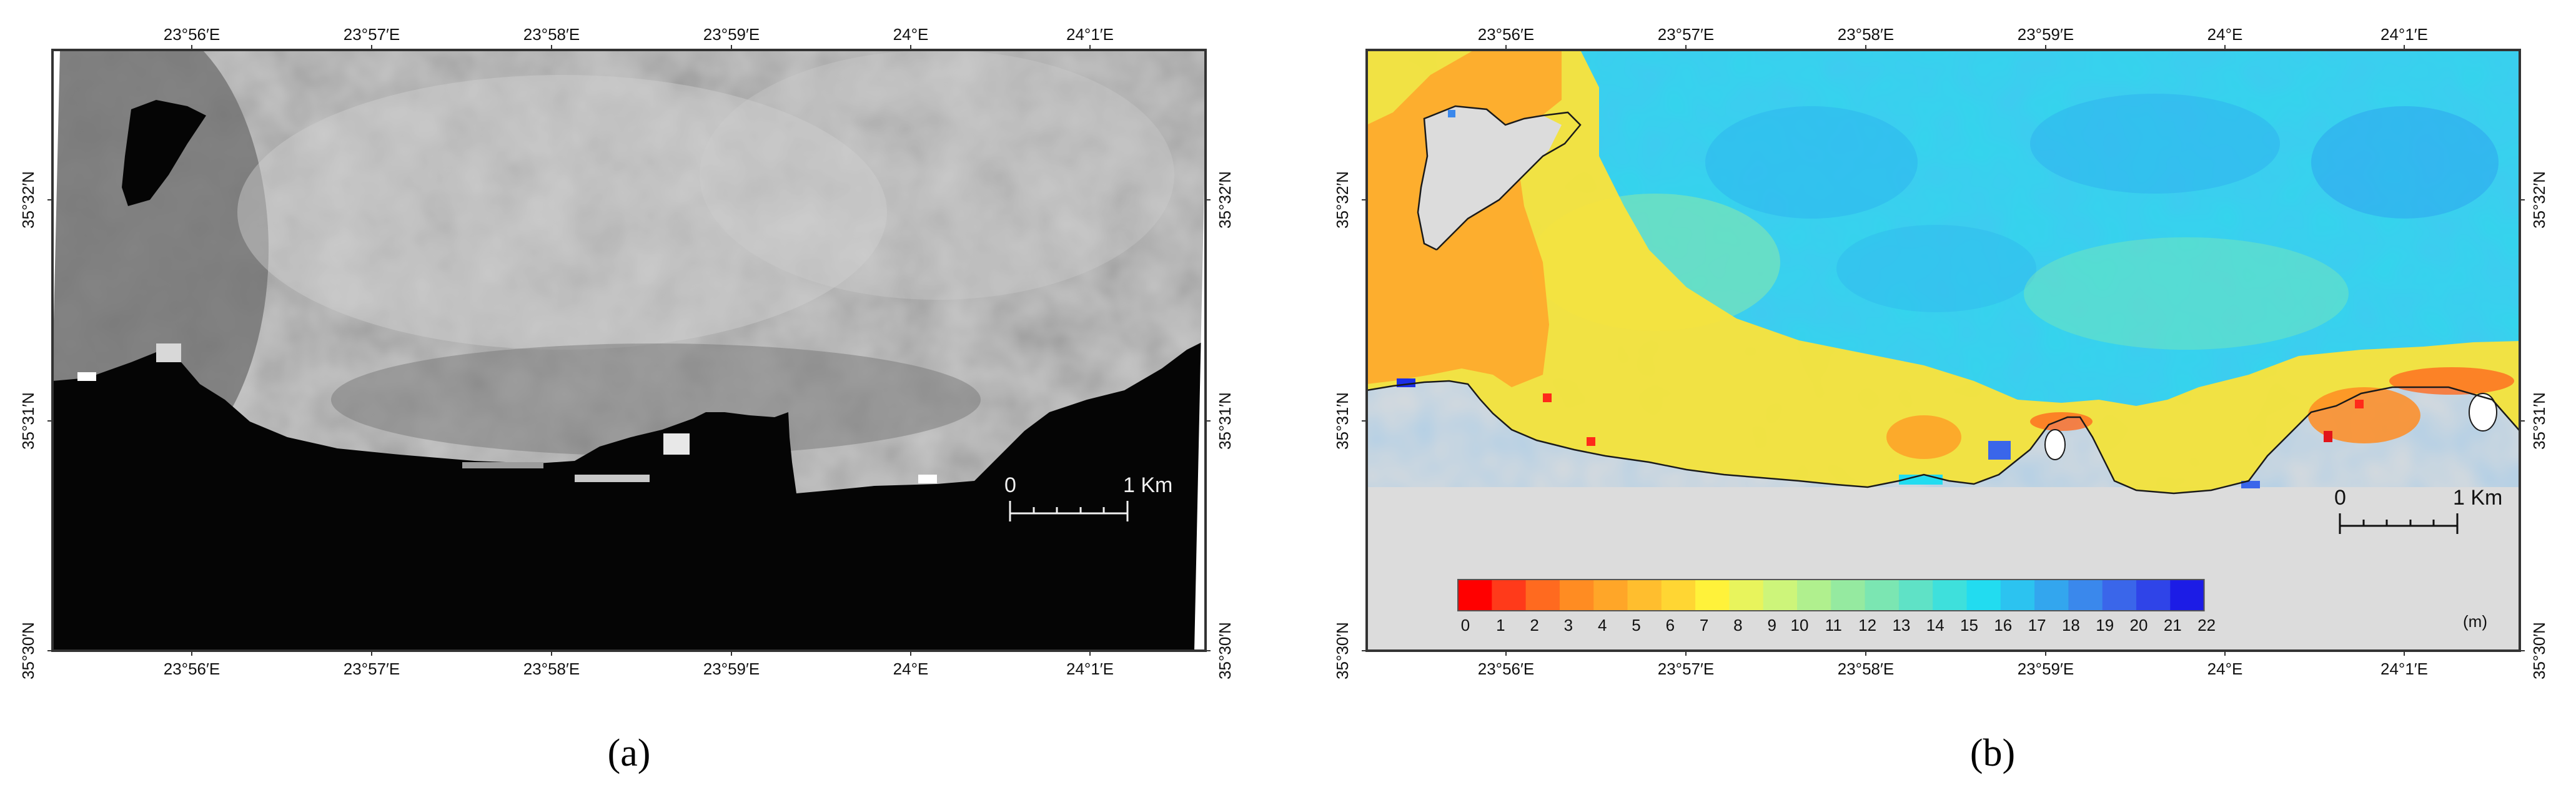 The height and width of the screenshot is (795, 2576). I want to click on panel-a-edge-left, so click(56, 212).